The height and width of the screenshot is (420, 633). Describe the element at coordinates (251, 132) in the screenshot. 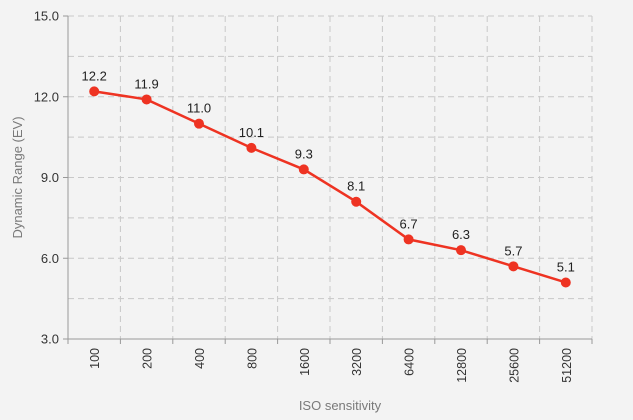

I see `data-label: 10.1` at that location.